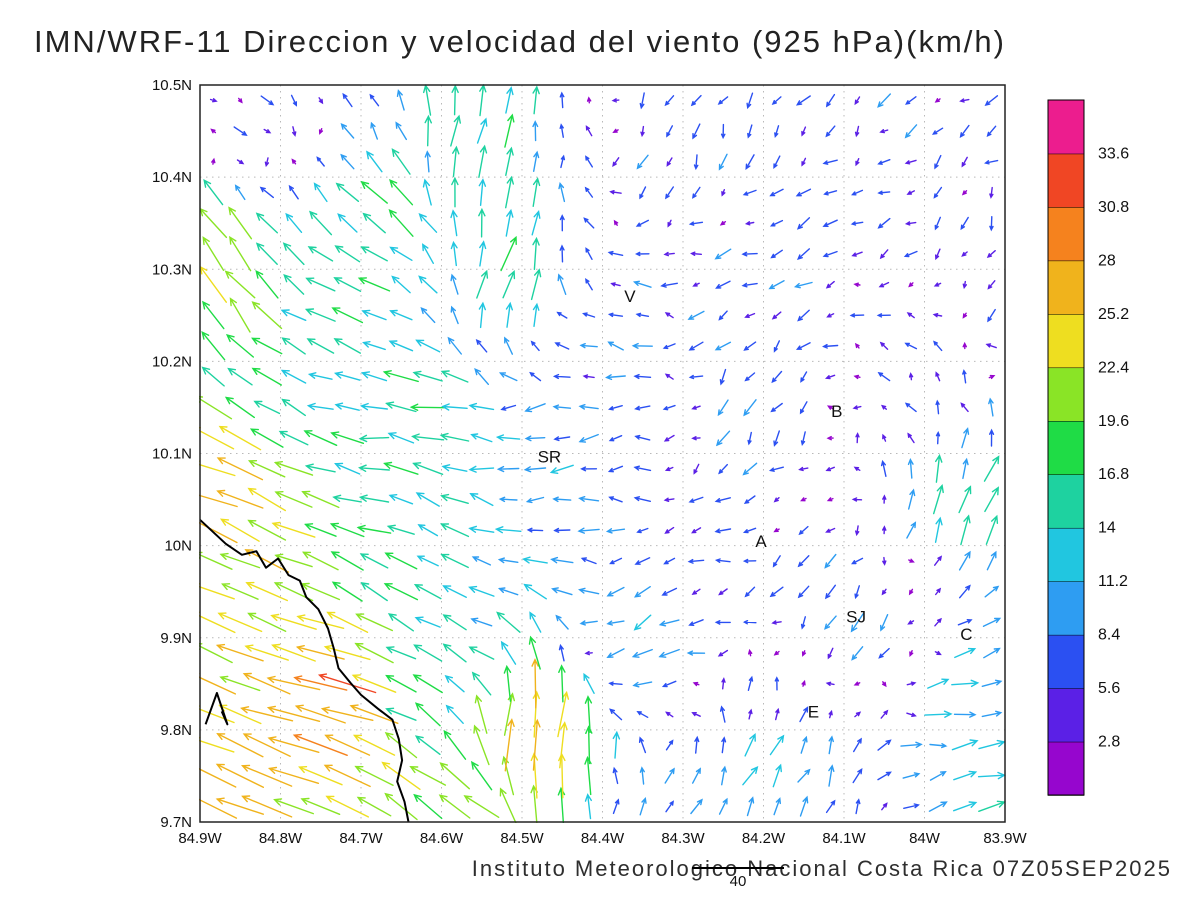 The height and width of the screenshot is (900, 1200). What do you see at coordinates (172, 269) in the screenshot?
I see `y-tick-label: 10.3N` at bounding box center [172, 269].